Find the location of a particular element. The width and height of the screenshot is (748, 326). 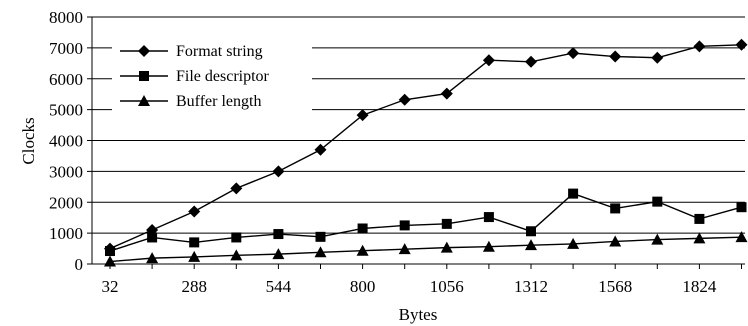

x-tick-label: 32 is located at coordinates (110, 286).